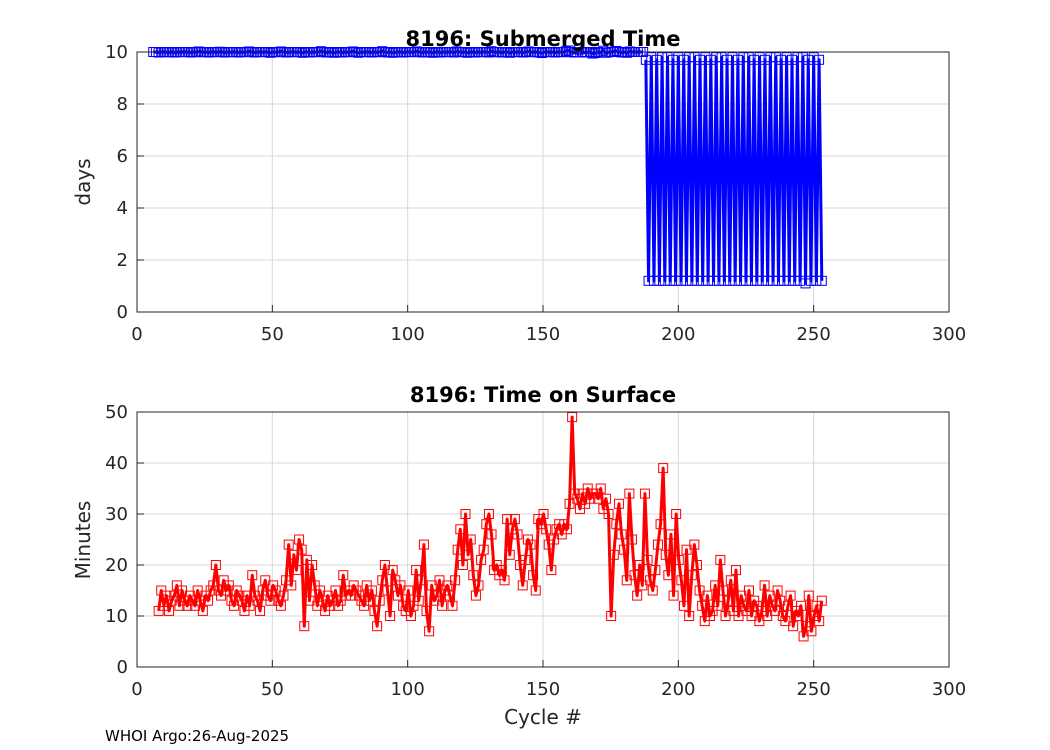  What do you see at coordinates (542, 39) in the screenshot?
I see `chart-title: 8196: Submerged Time` at bounding box center [542, 39].